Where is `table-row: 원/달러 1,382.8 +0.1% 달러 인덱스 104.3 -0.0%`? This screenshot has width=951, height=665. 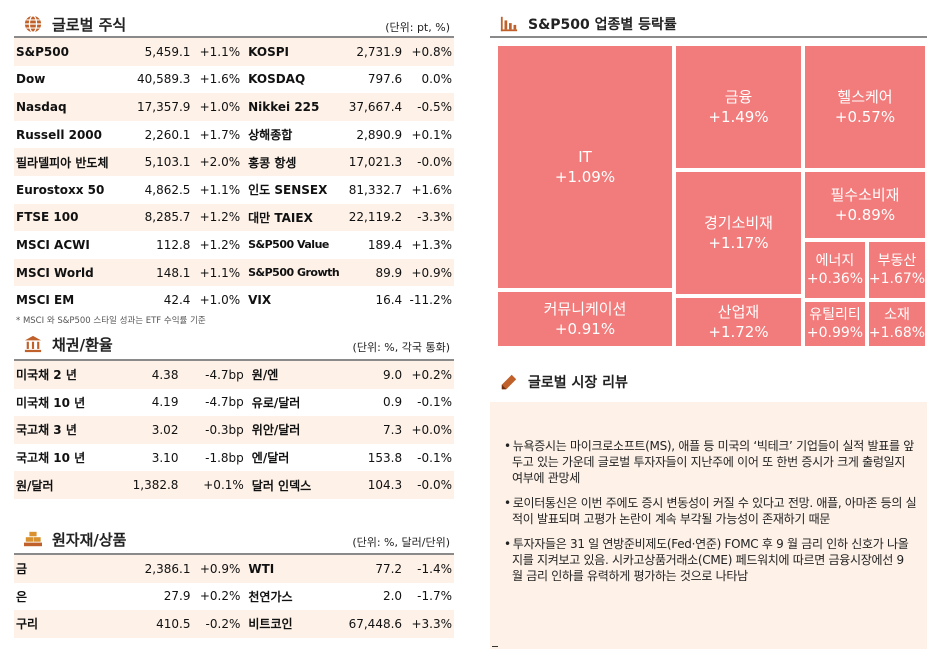
table-row: 원/달러 1,382.8 +0.1% 달러 인덱스 104.3 -0.0% is located at coordinates (234, 485).